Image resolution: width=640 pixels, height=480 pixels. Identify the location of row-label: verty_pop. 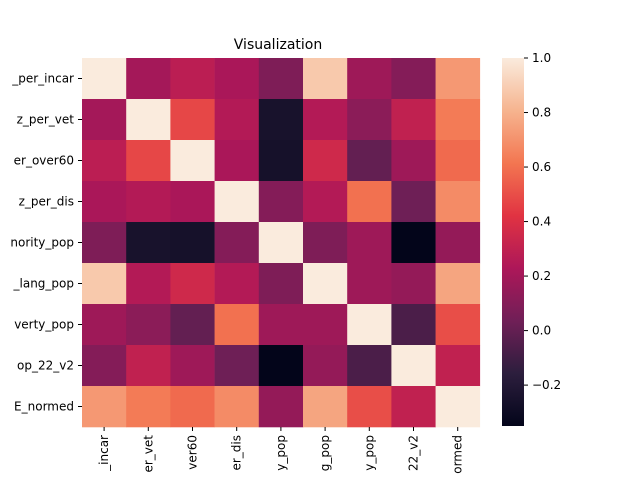
(44, 325).